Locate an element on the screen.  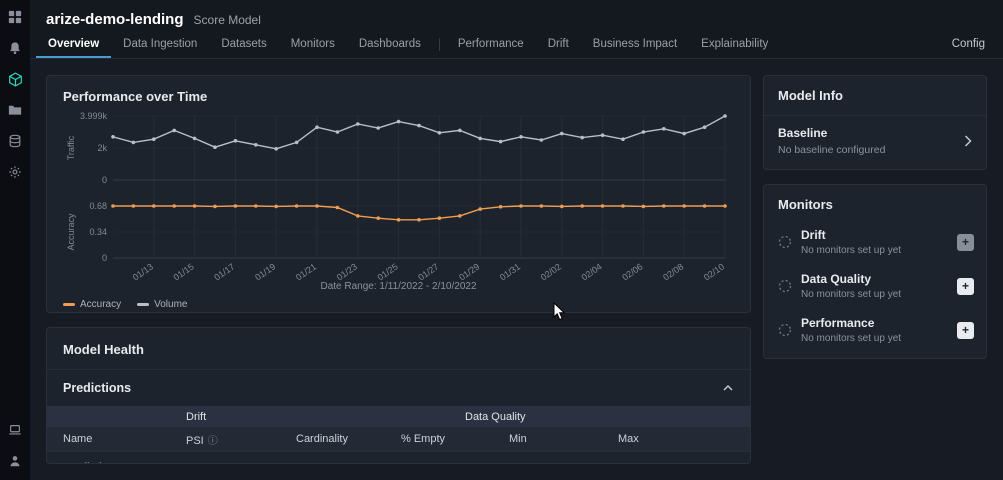
predictions-section-toggle: Predictions is located at coordinates (398, 387).